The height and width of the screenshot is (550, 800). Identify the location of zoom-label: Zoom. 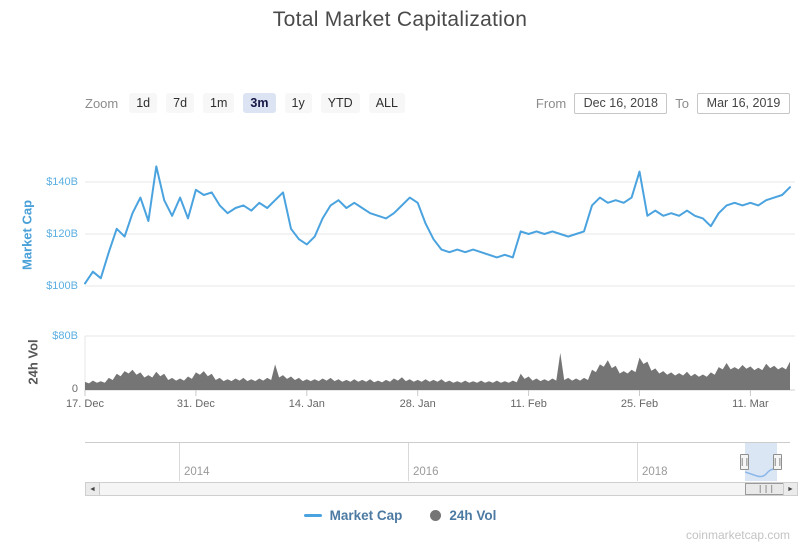
(102, 103).